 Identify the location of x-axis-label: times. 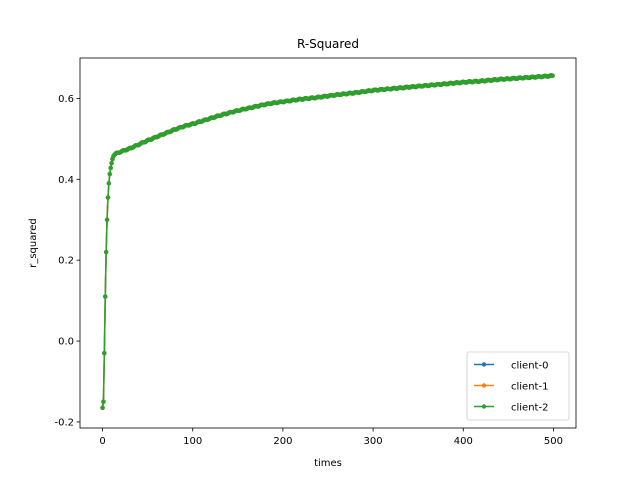
(328, 463).